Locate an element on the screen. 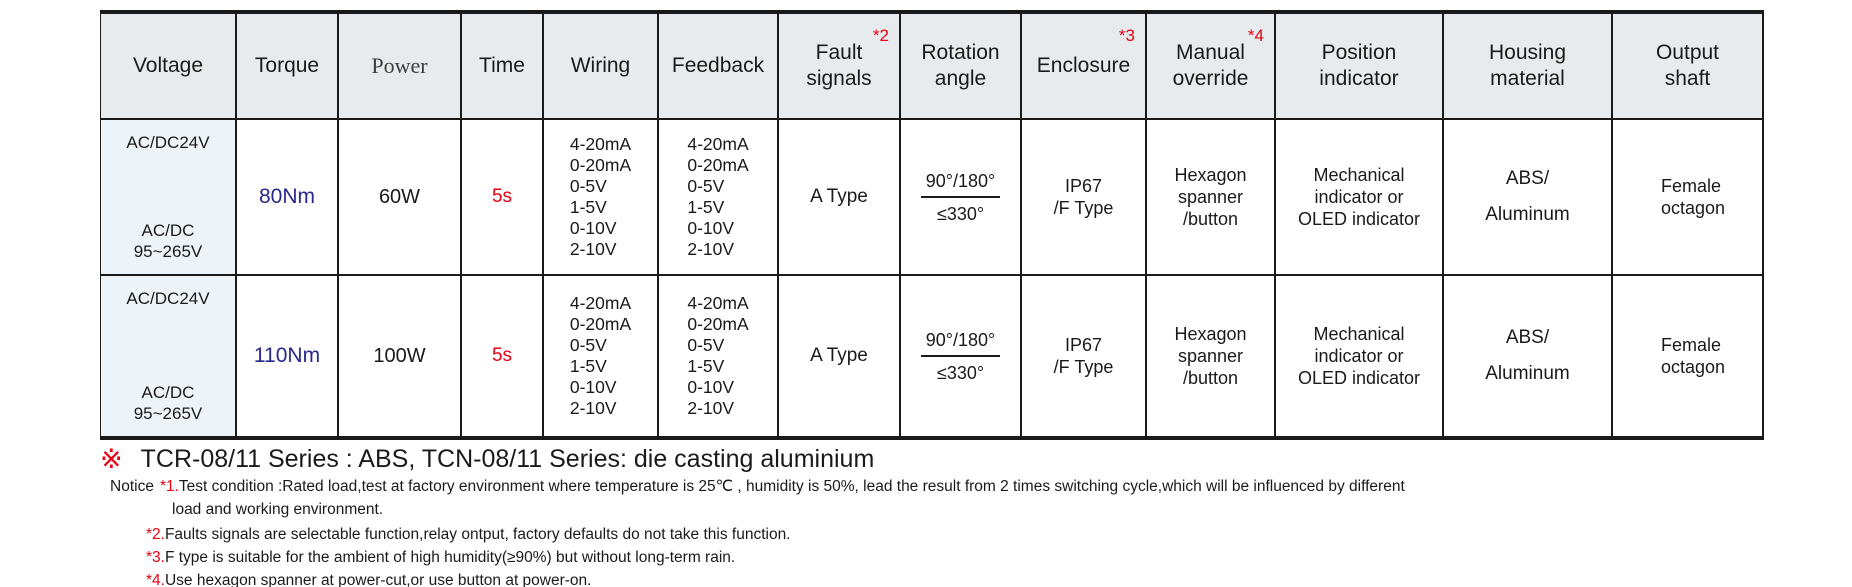  header-power-label: Power is located at coordinates (399, 65).